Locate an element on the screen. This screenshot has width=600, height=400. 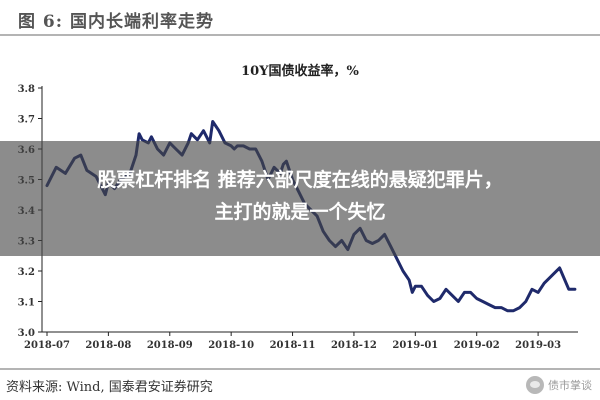
promo-line-1: 股票杠杆排名 推荐六部尺度在线的悬疑犯罪片， is located at coordinates (300, 180).